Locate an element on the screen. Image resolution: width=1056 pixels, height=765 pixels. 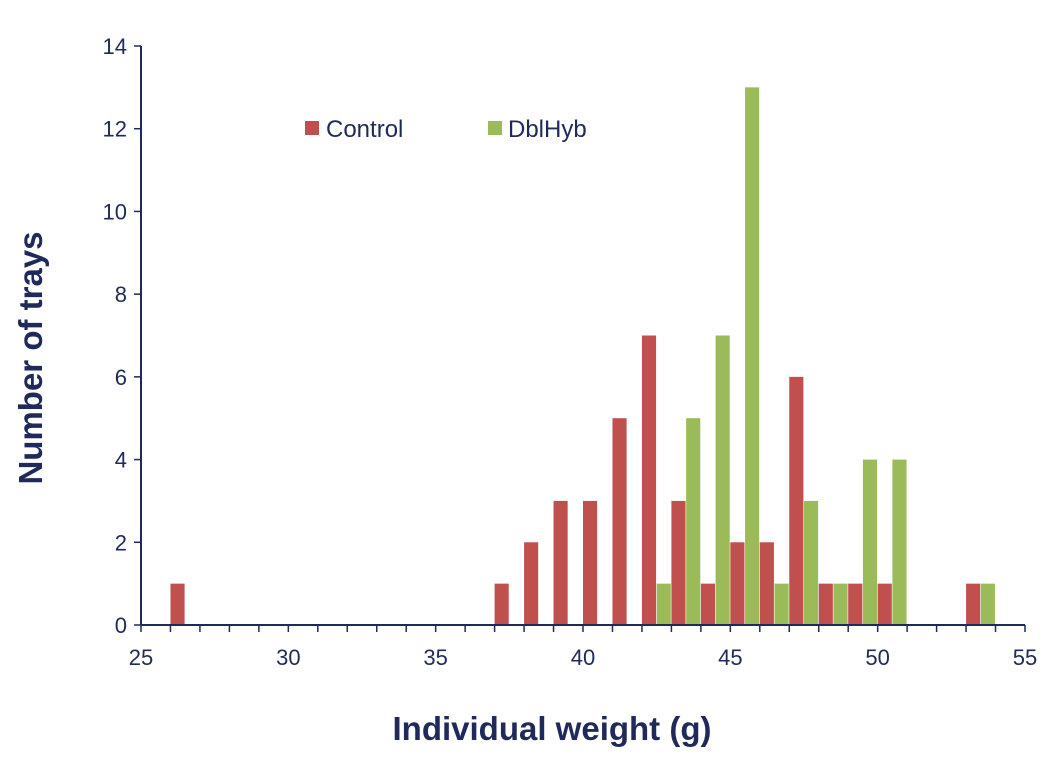
y-tick-label: 10 is located at coordinates (115, 211).